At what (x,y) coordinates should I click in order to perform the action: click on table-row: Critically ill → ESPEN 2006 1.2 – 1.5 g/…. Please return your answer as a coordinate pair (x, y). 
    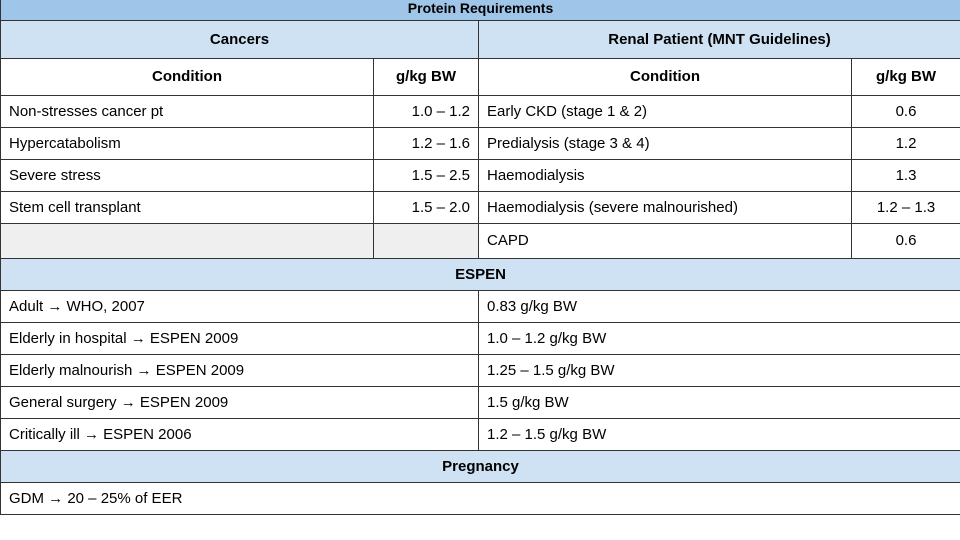
    Looking at the image, I should click on (480, 434).